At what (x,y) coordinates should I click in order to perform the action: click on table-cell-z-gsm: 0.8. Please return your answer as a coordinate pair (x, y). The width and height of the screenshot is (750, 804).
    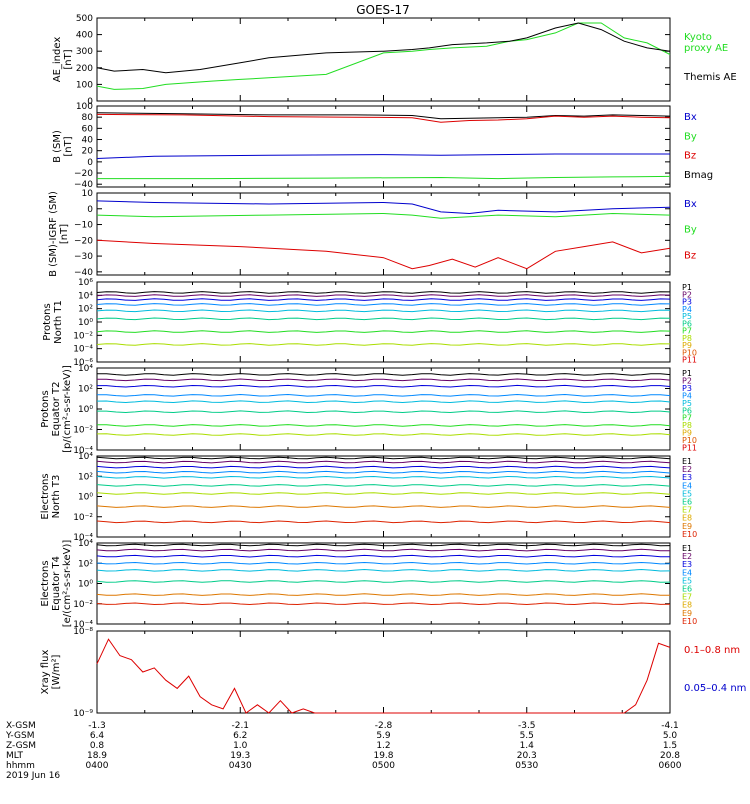
    Looking at the image, I should click on (97, 746).